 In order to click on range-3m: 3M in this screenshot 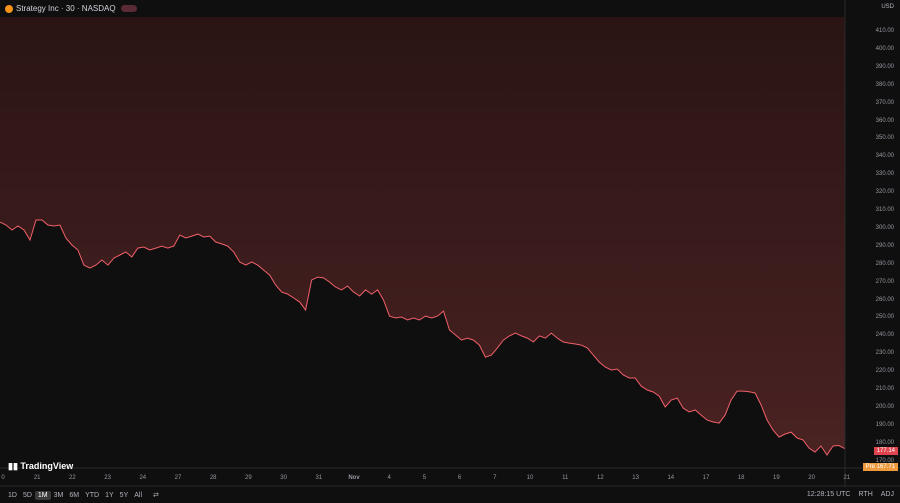, I will do `click(58, 495)`.